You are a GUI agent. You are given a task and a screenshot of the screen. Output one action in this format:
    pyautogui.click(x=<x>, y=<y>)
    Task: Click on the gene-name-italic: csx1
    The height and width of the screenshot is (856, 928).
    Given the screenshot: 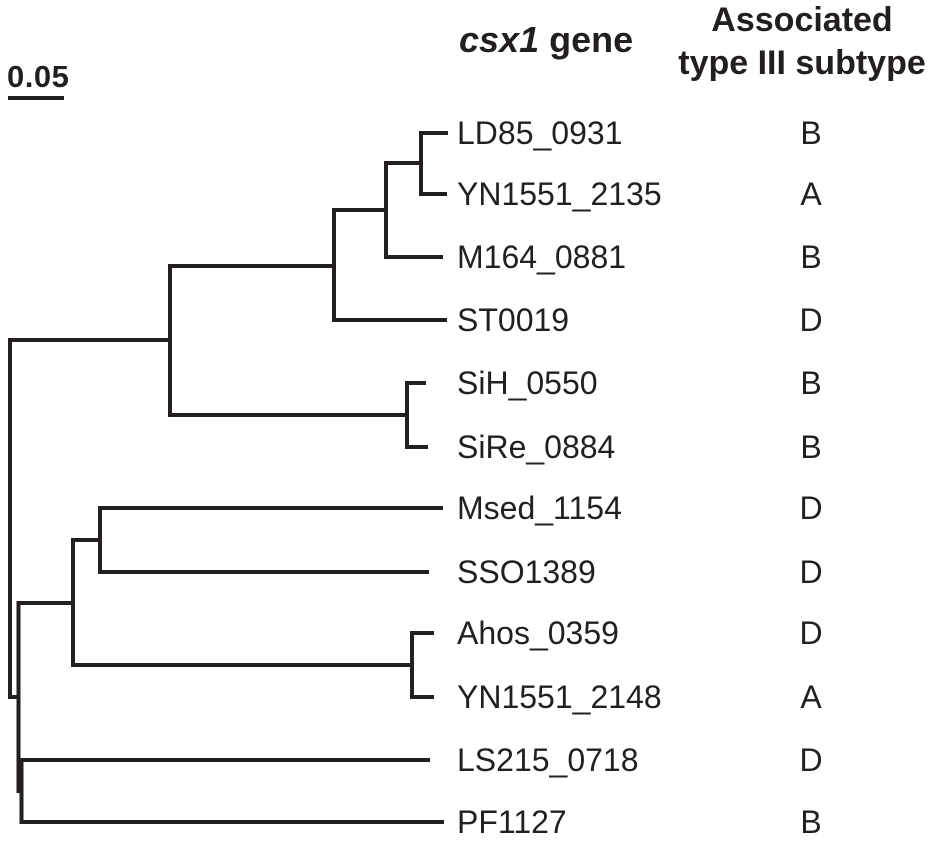 What is the action you would take?
    pyautogui.click(x=499, y=39)
    